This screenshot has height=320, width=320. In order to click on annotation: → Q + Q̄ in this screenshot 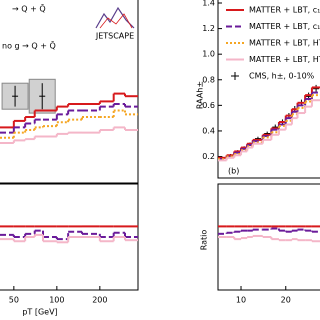, I will do `click(29, 8)`.